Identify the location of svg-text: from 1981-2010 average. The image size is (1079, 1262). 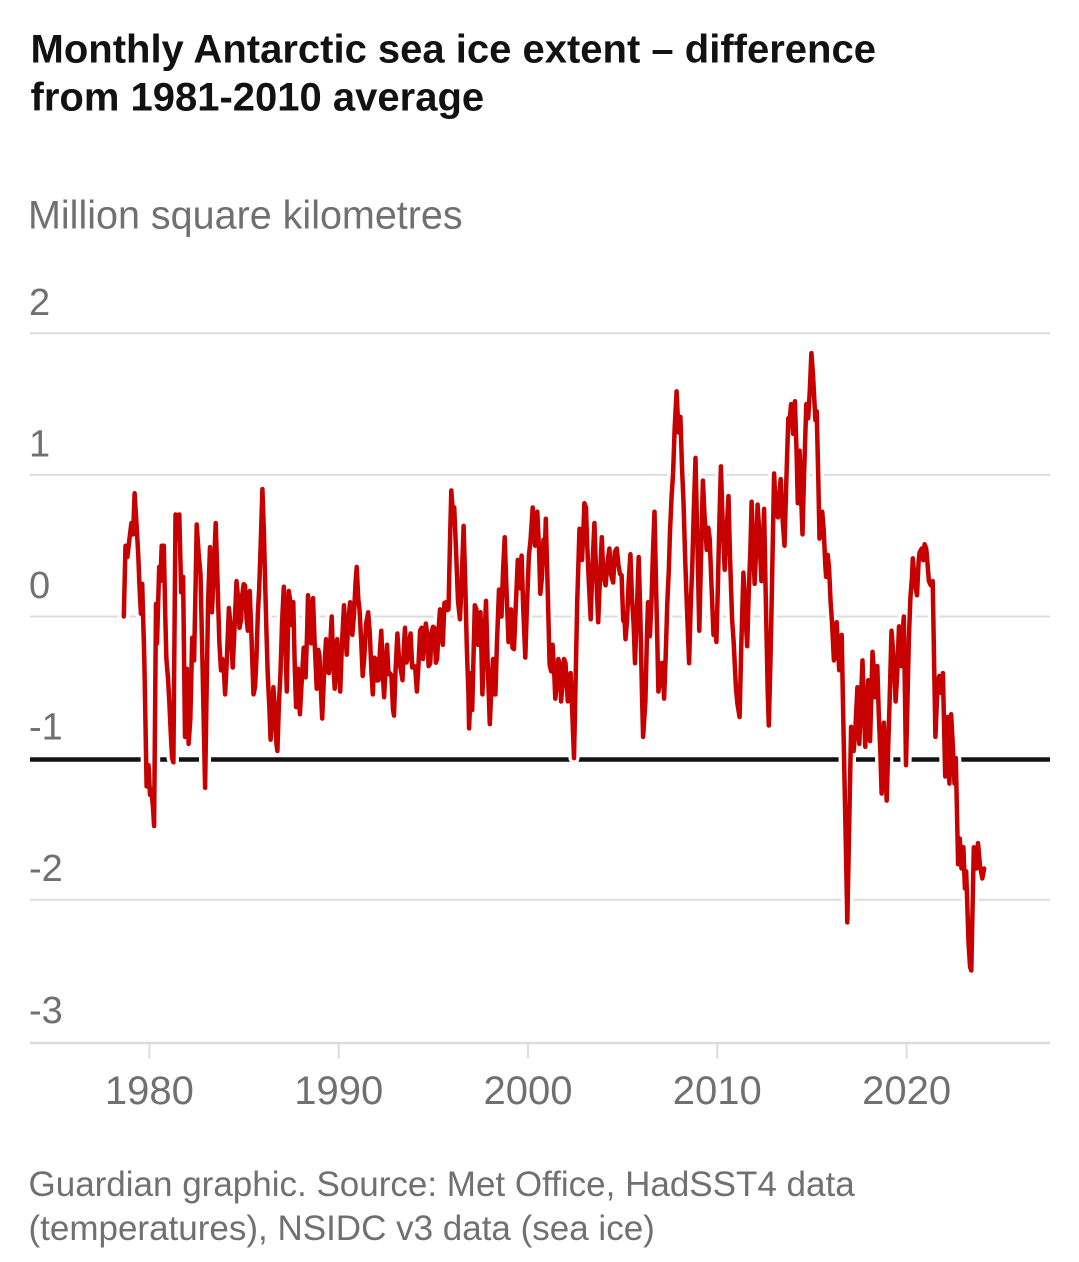
(258, 98).